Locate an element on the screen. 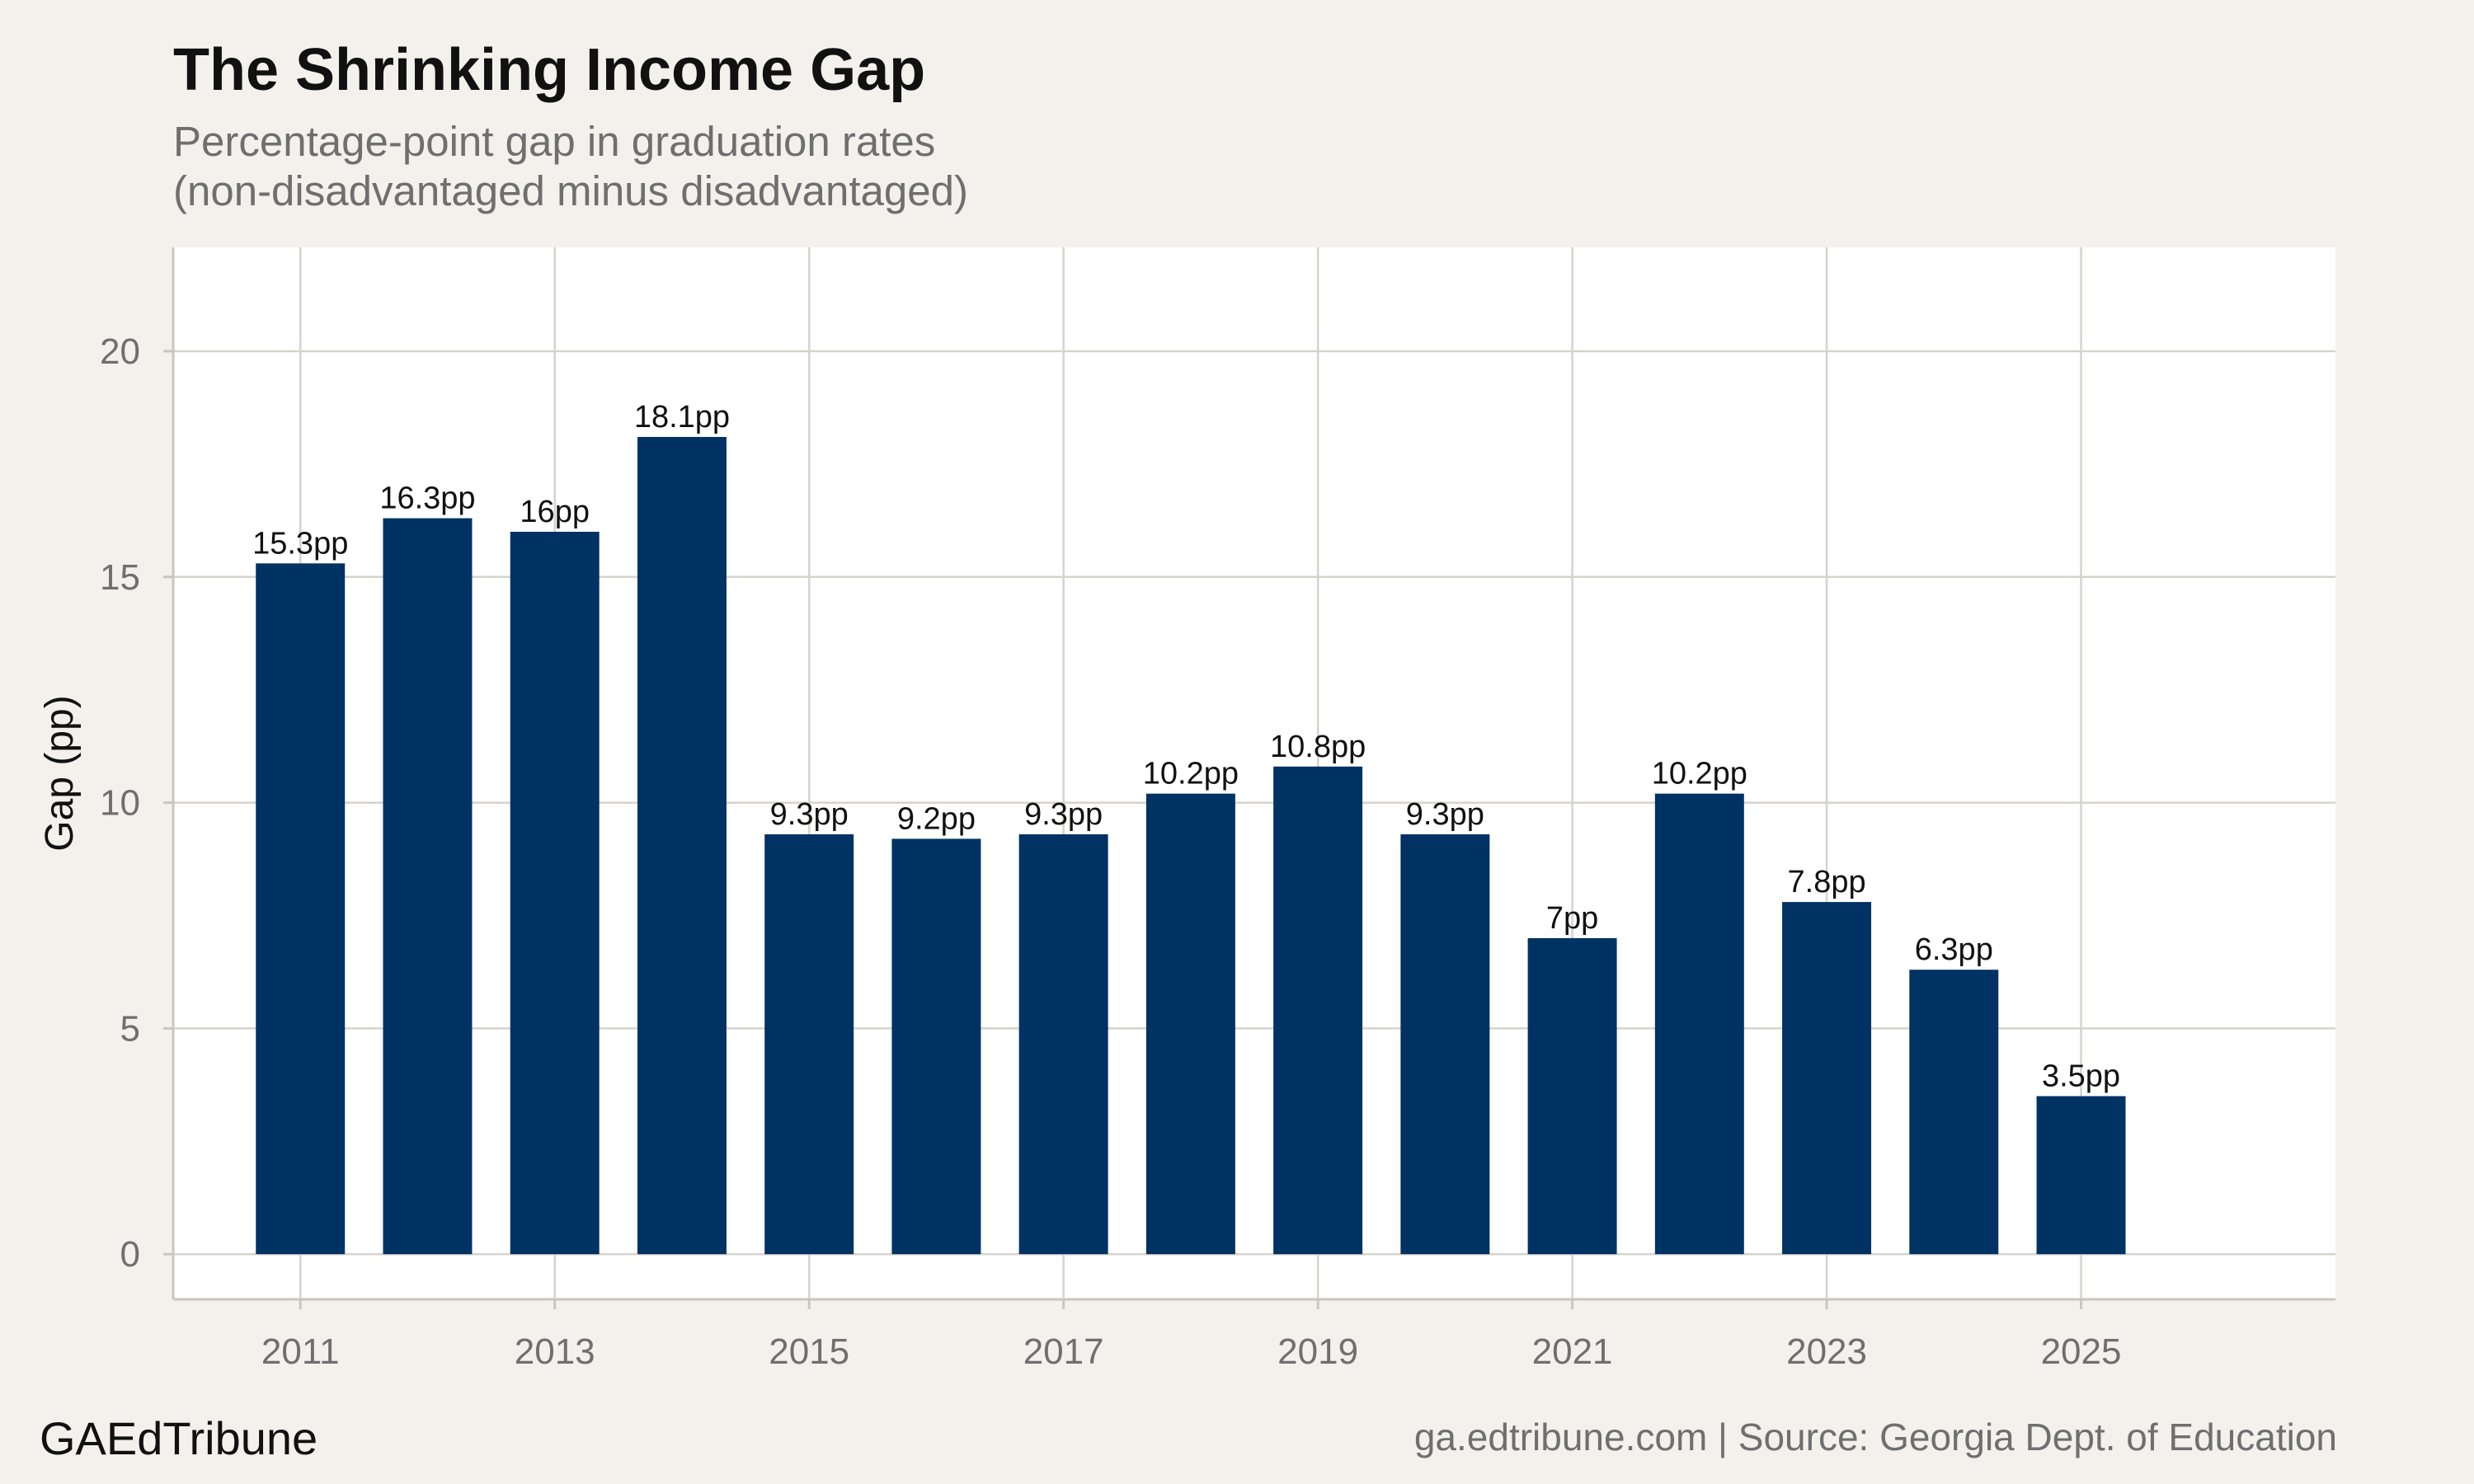  x-tick-label: 2023 is located at coordinates (1826, 1351).